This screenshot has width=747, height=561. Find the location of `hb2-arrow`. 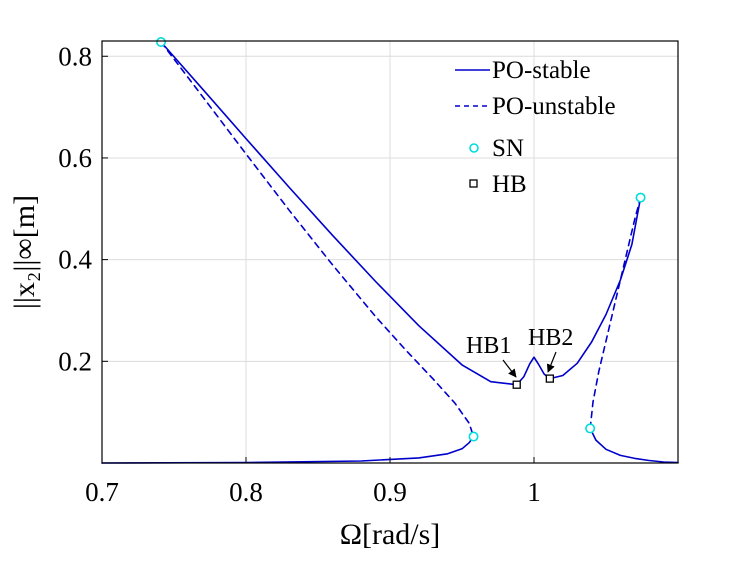

hb2-arrow is located at coordinates (551, 362).